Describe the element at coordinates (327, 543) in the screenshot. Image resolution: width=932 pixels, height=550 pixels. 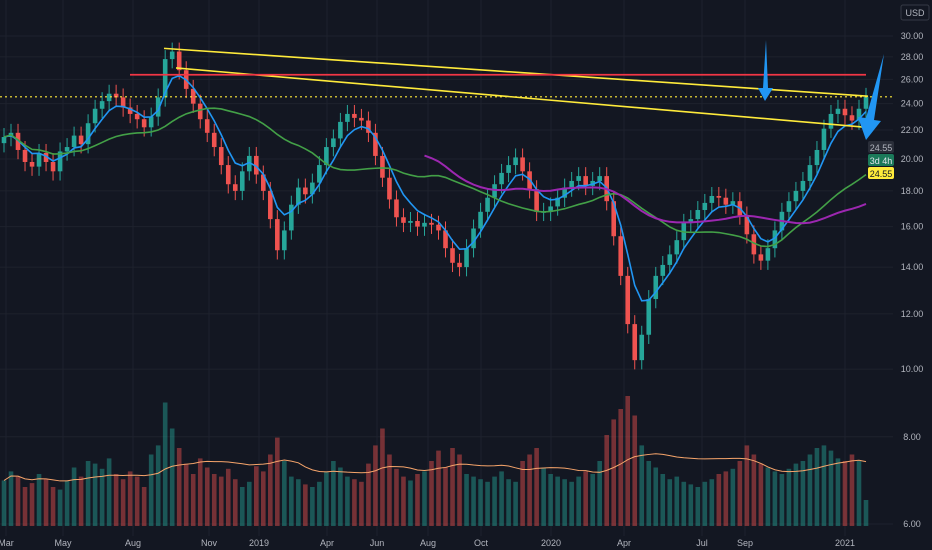
I see `x-tick-label: Apr` at that location.